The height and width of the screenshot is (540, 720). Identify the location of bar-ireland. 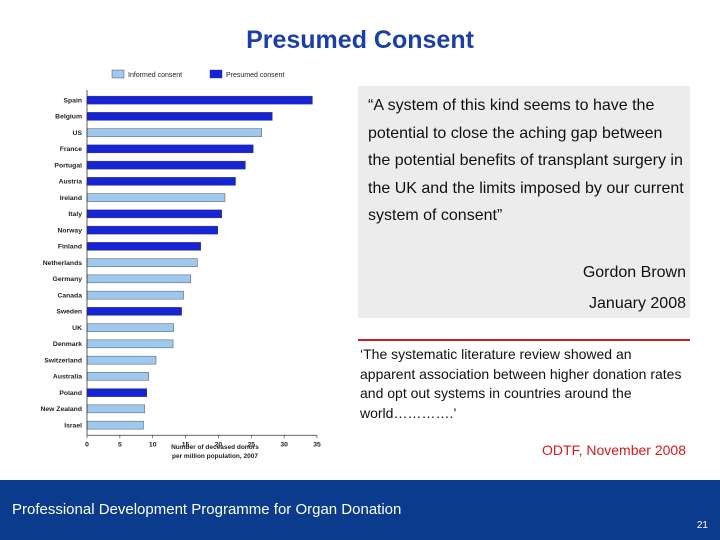
(156, 197).